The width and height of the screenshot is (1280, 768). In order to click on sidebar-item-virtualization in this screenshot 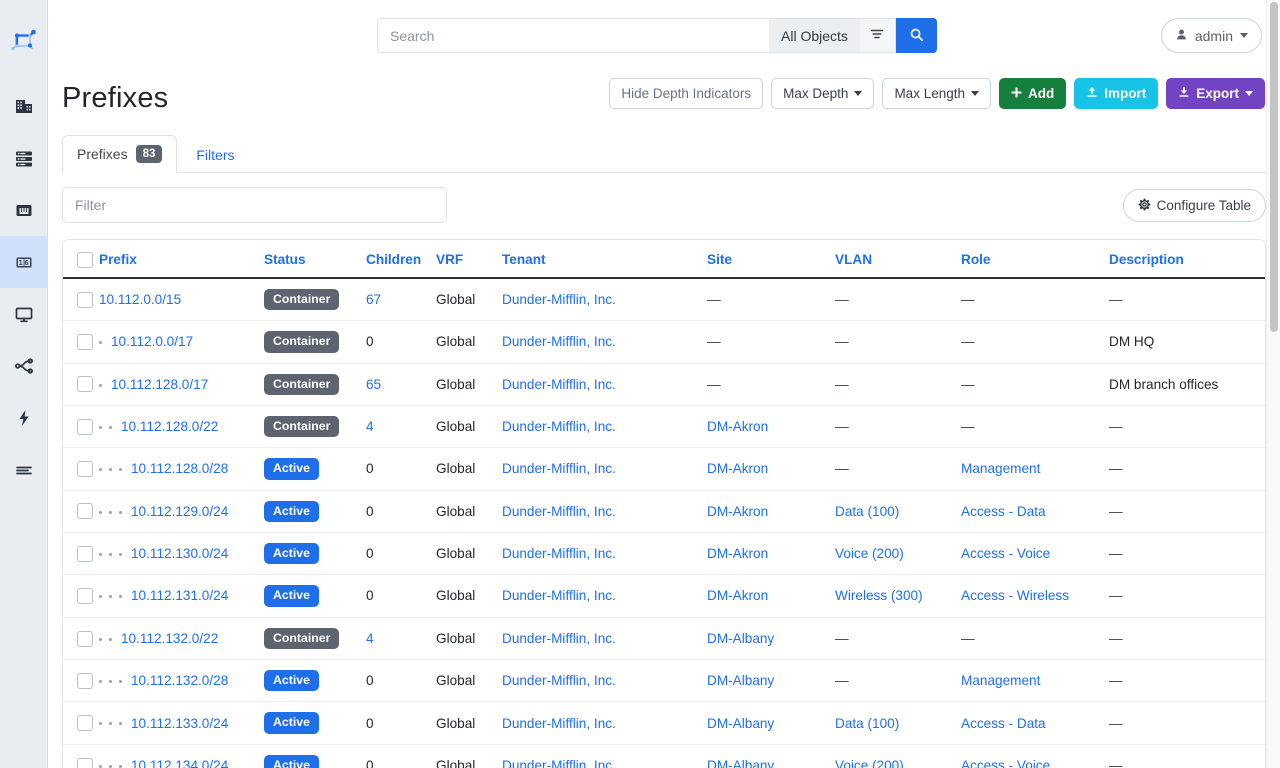, I will do `click(24, 314)`.